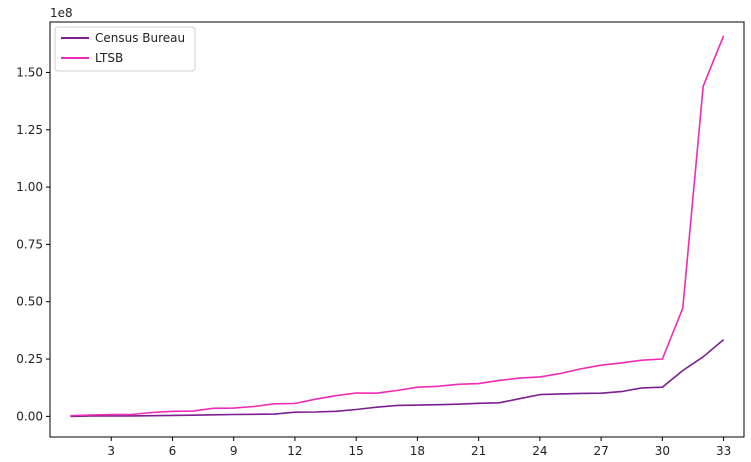 The width and height of the screenshot is (751, 462). What do you see at coordinates (234, 451) in the screenshot?
I see `x-tick-label: 9` at bounding box center [234, 451].